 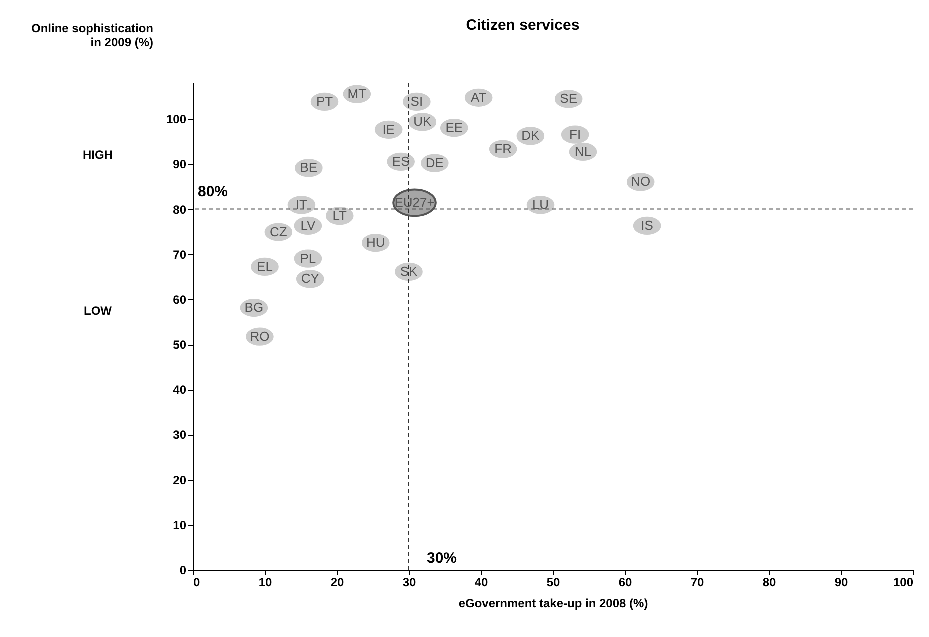 I want to click on y-tick-label: 40, so click(x=180, y=390).